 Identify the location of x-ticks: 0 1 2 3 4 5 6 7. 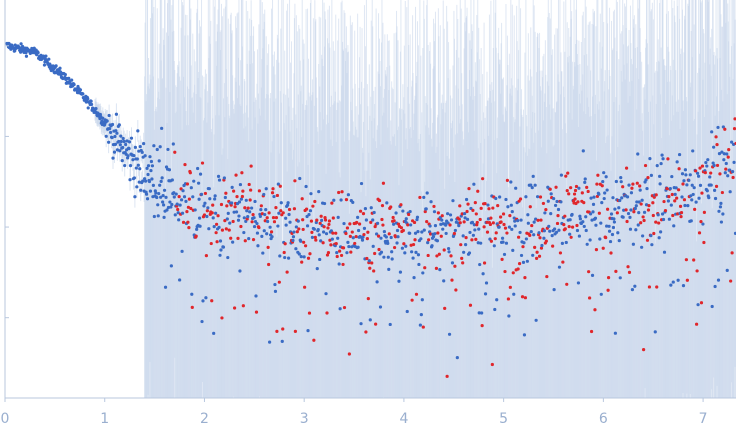
(354, 412).